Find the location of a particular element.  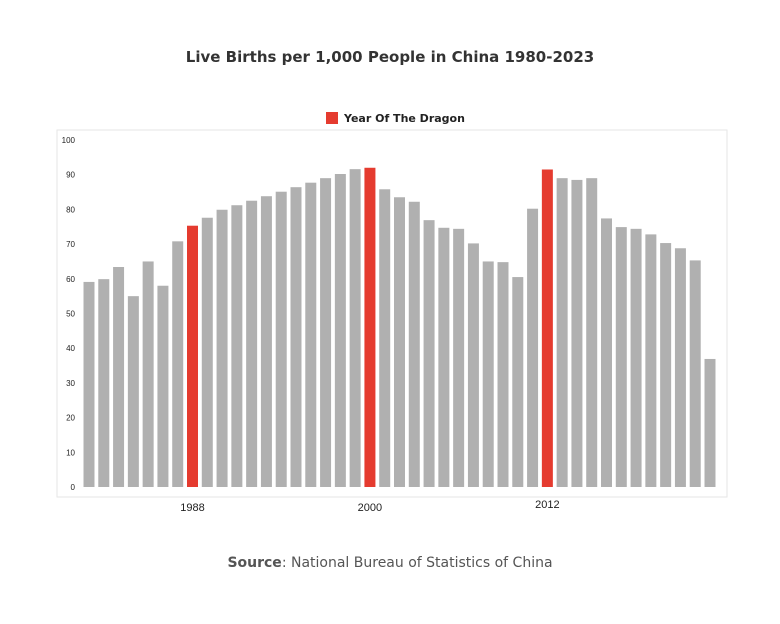

y-tick-label: 20 is located at coordinates (70, 418).